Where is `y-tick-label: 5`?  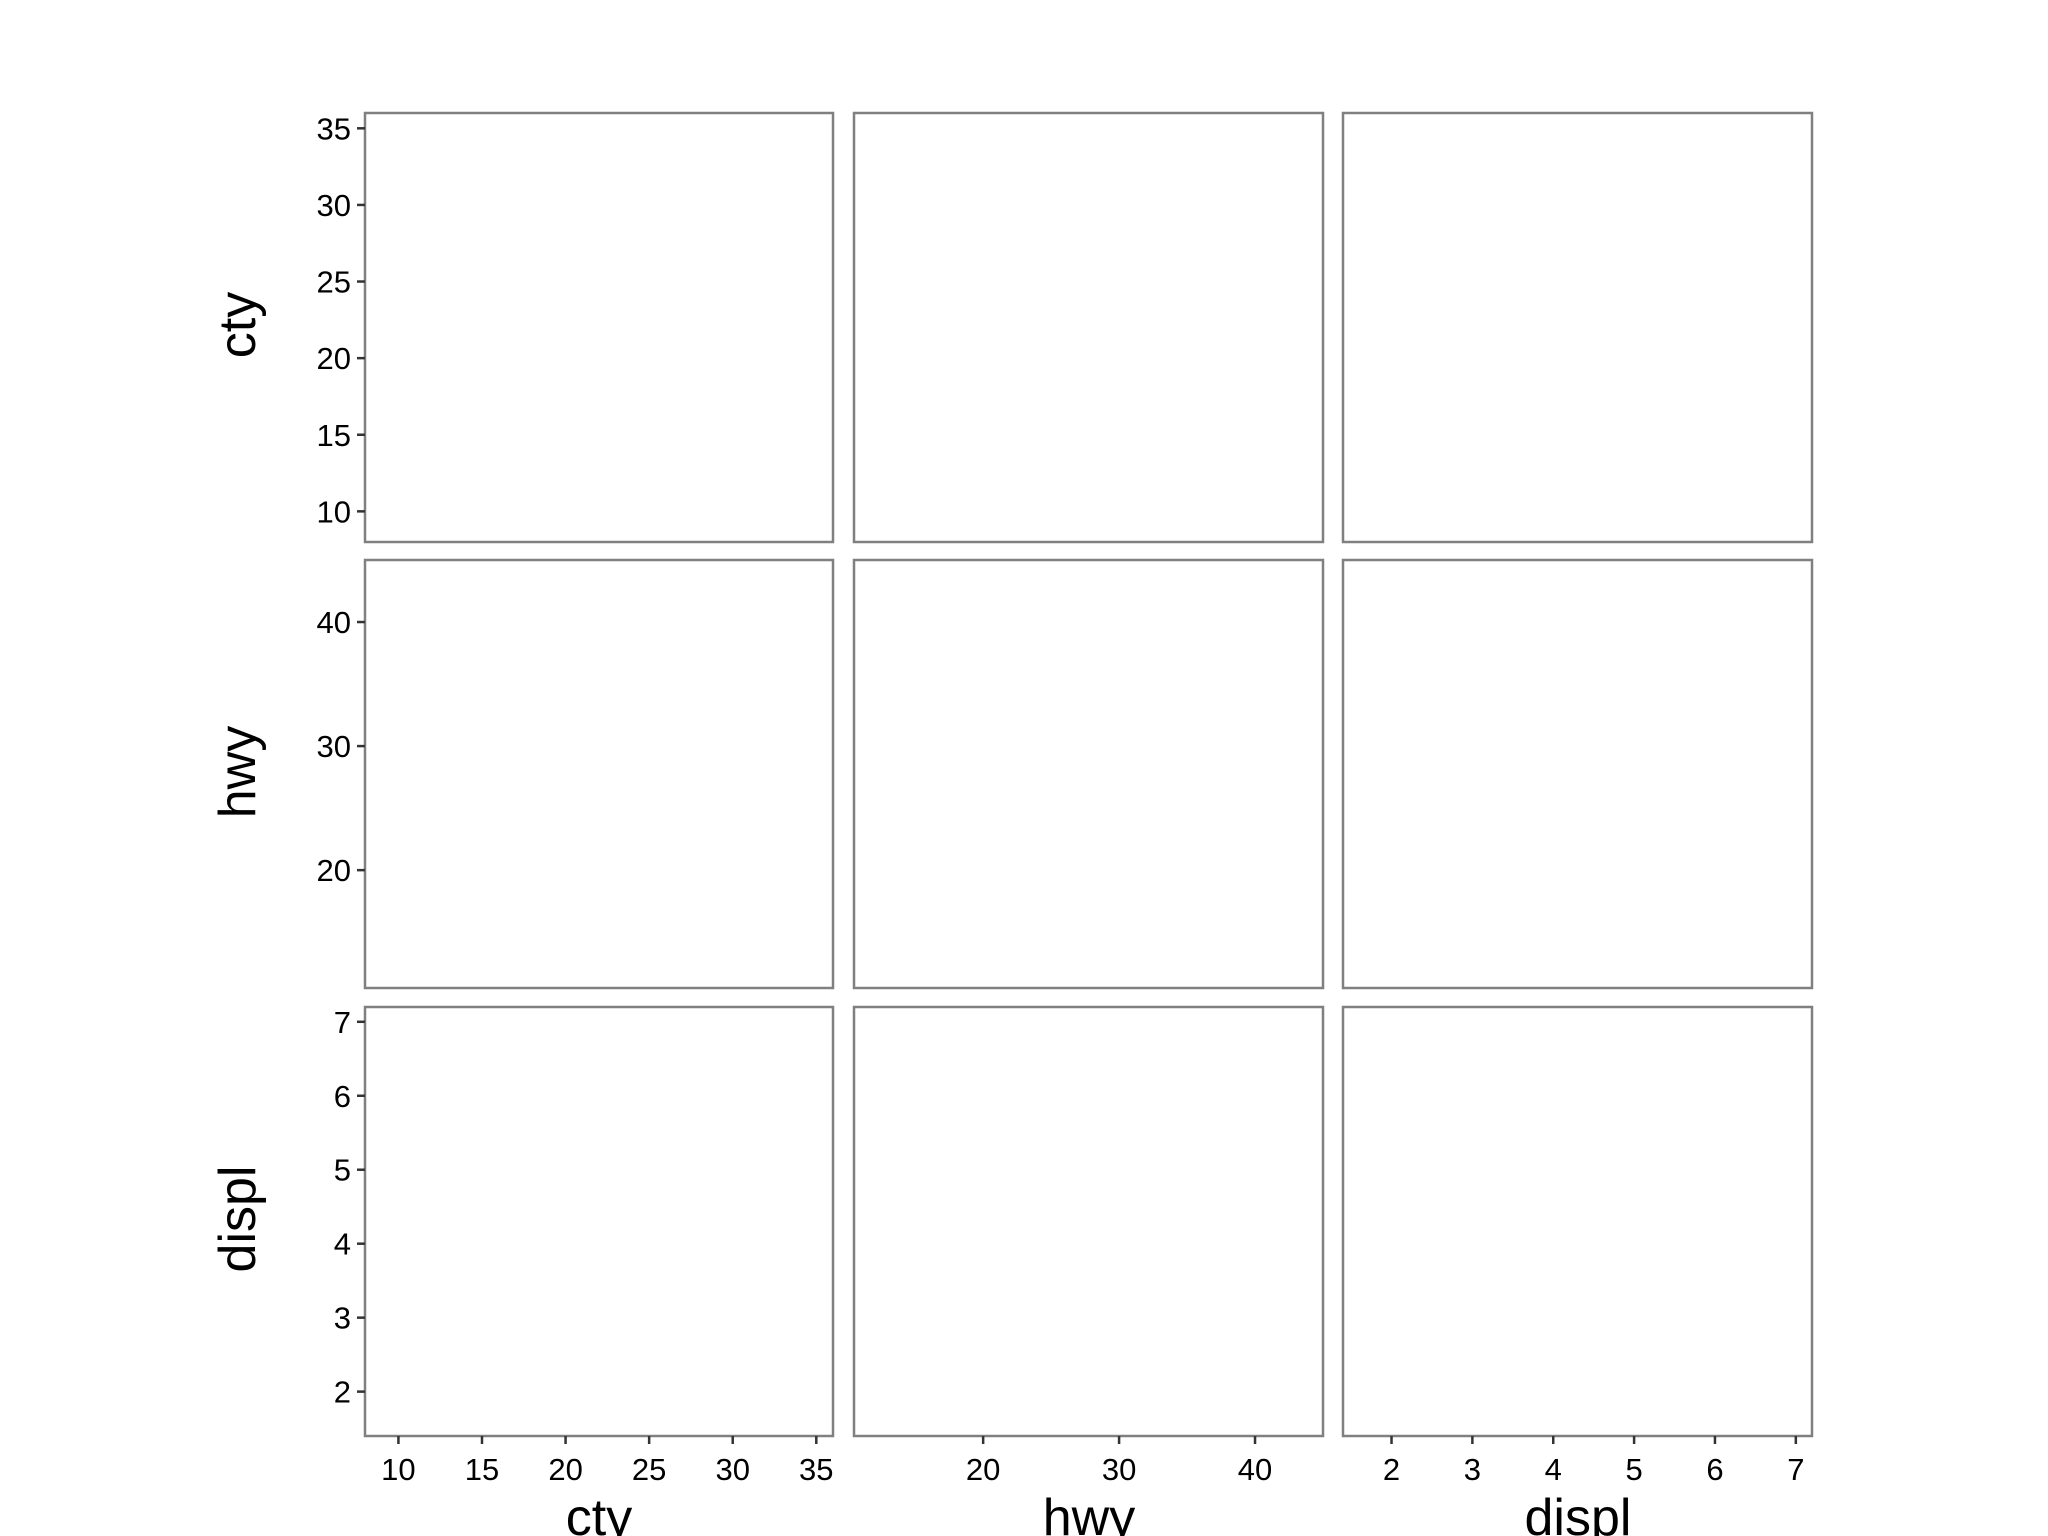 y-tick-label: 5 is located at coordinates (342, 1170).